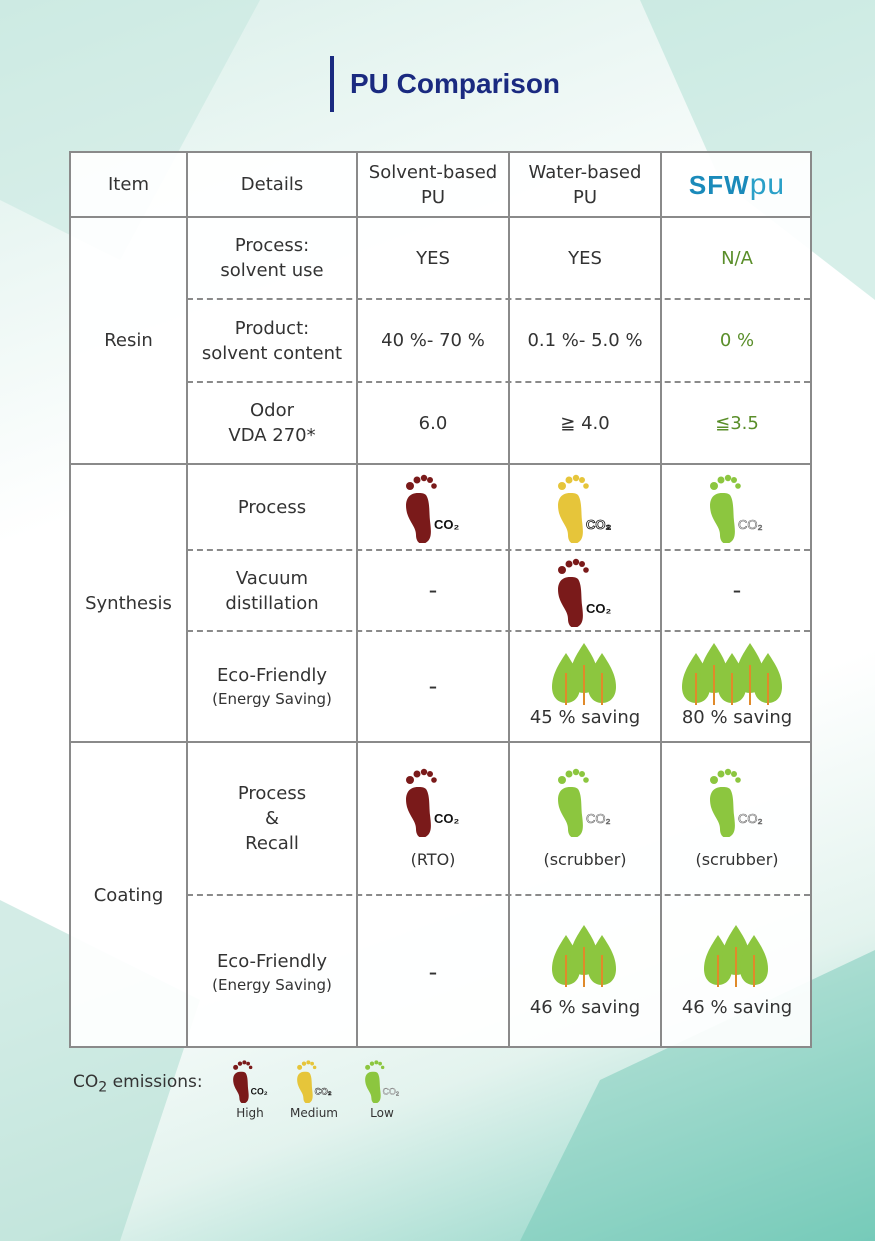 The width and height of the screenshot is (875, 1241). What do you see at coordinates (719, 184) in the screenshot?
I see `brand-logo-main: SFW` at bounding box center [719, 184].